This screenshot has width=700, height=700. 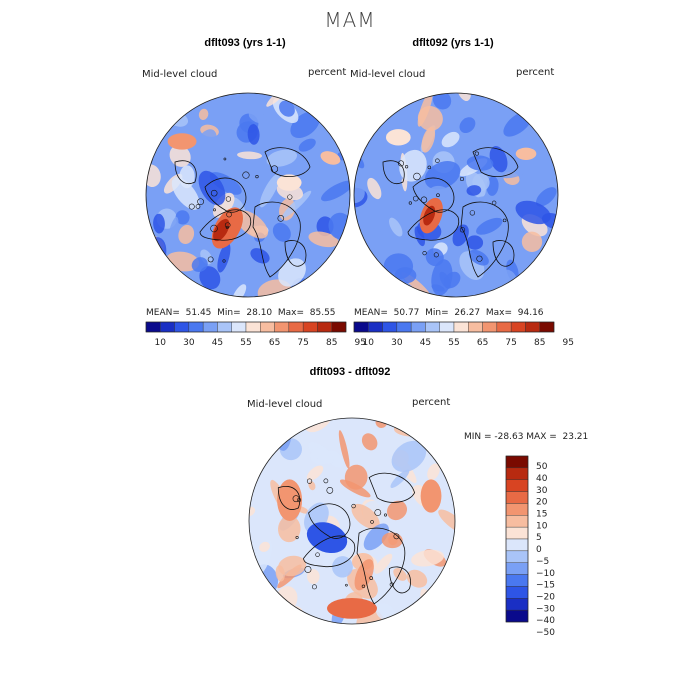 I want to click on diff-colorbar-tick-label: −30, so click(x=545, y=609).